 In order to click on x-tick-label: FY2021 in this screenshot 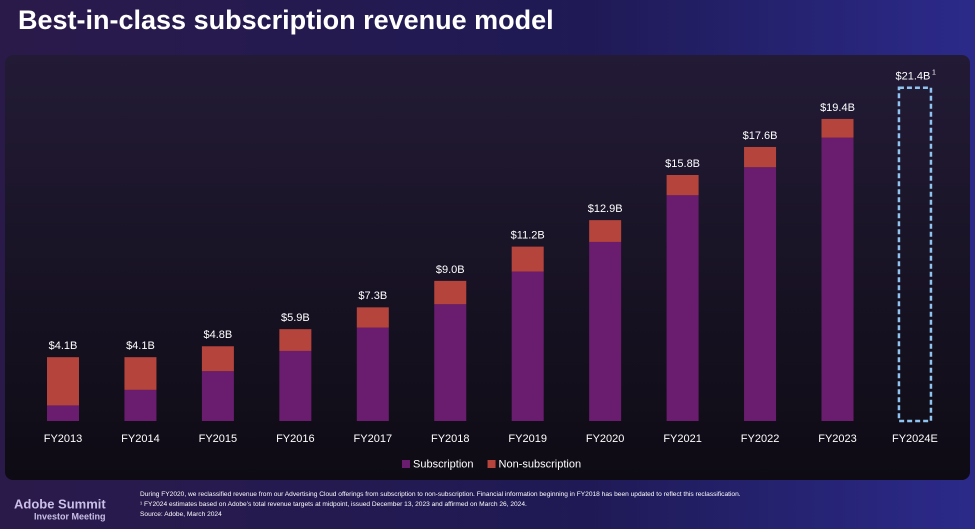, I will do `click(682, 439)`.